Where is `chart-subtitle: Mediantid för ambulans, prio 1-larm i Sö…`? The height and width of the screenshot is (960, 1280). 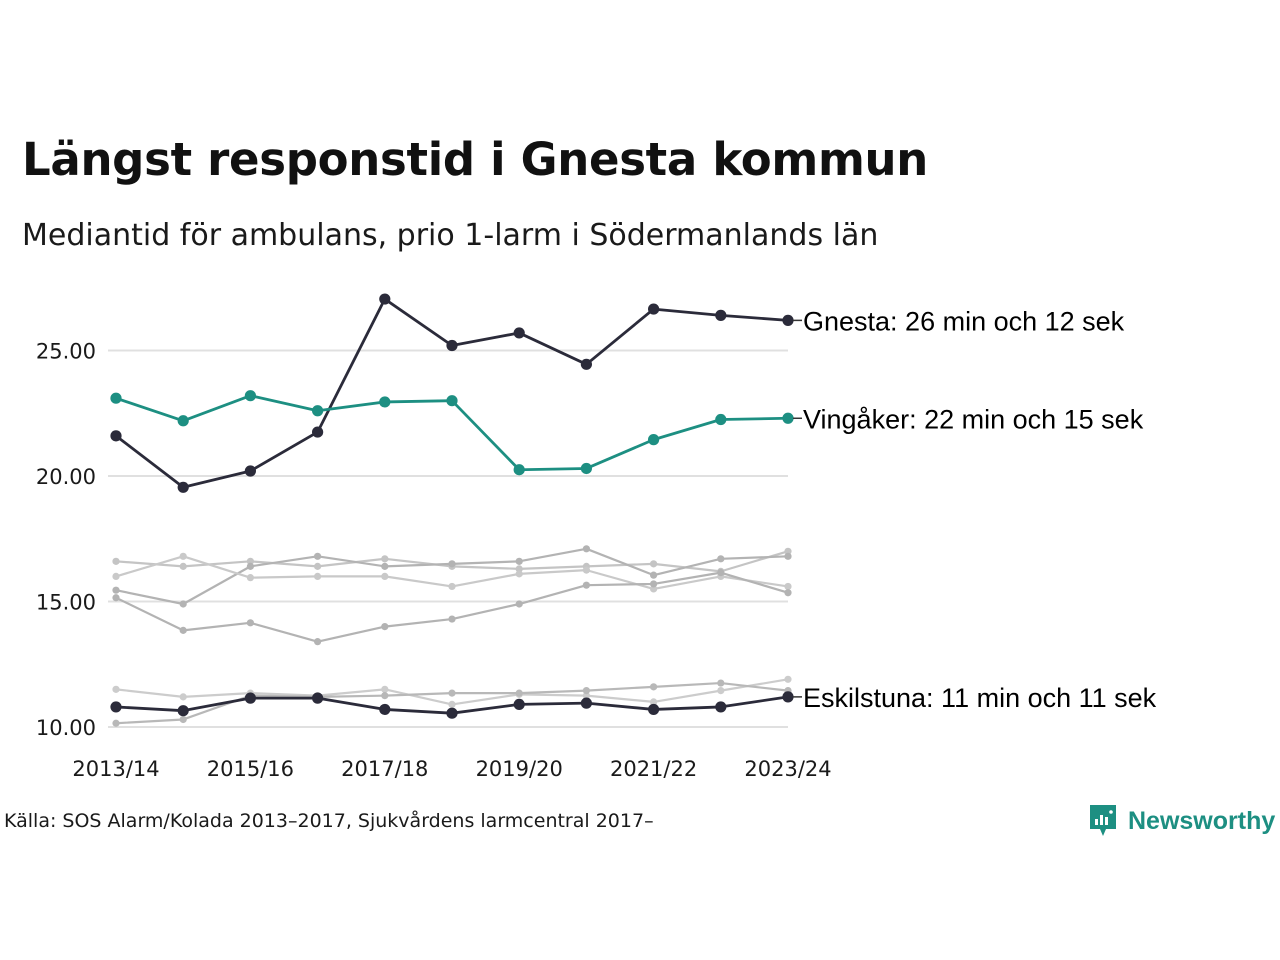 chart-subtitle: Mediantid för ambulans, prio 1-larm i Sö… is located at coordinates (450, 235).